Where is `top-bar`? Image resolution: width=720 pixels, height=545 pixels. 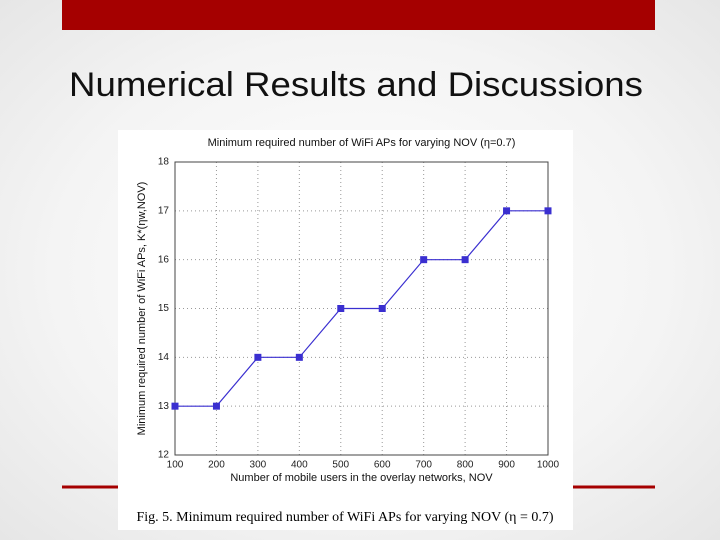 top-bar is located at coordinates (358, 15).